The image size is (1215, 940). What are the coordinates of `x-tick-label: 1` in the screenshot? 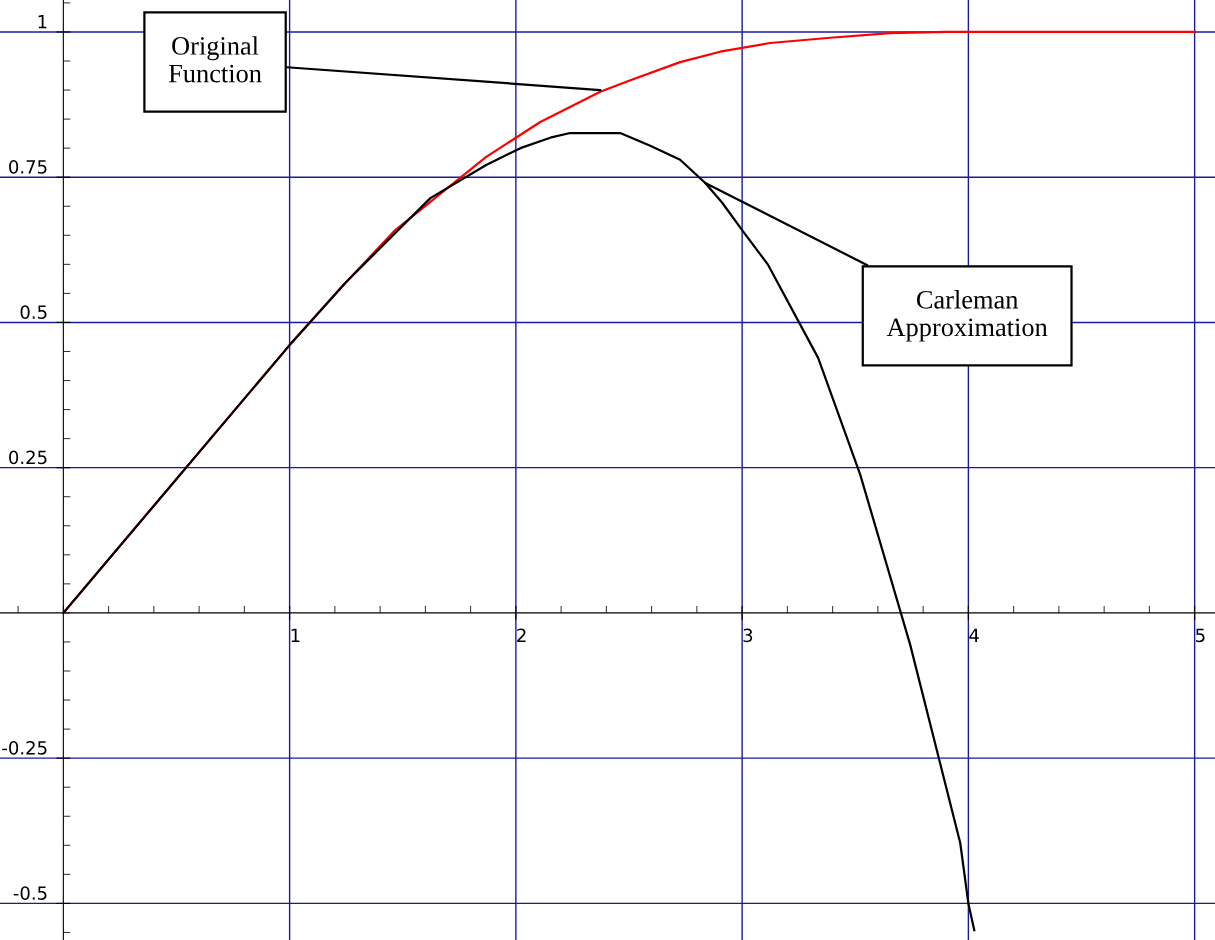 It's located at (295, 635).